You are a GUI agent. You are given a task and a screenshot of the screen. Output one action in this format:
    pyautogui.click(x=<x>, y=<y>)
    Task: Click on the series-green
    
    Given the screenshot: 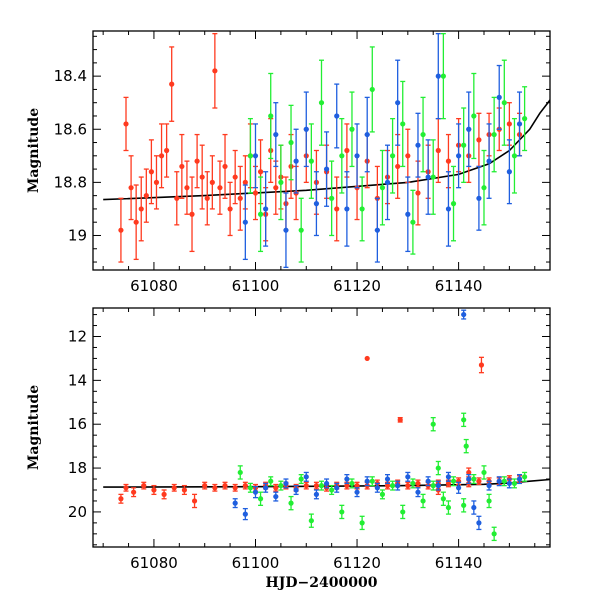 What is the action you would take?
    pyautogui.click(x=382, y=477)
    